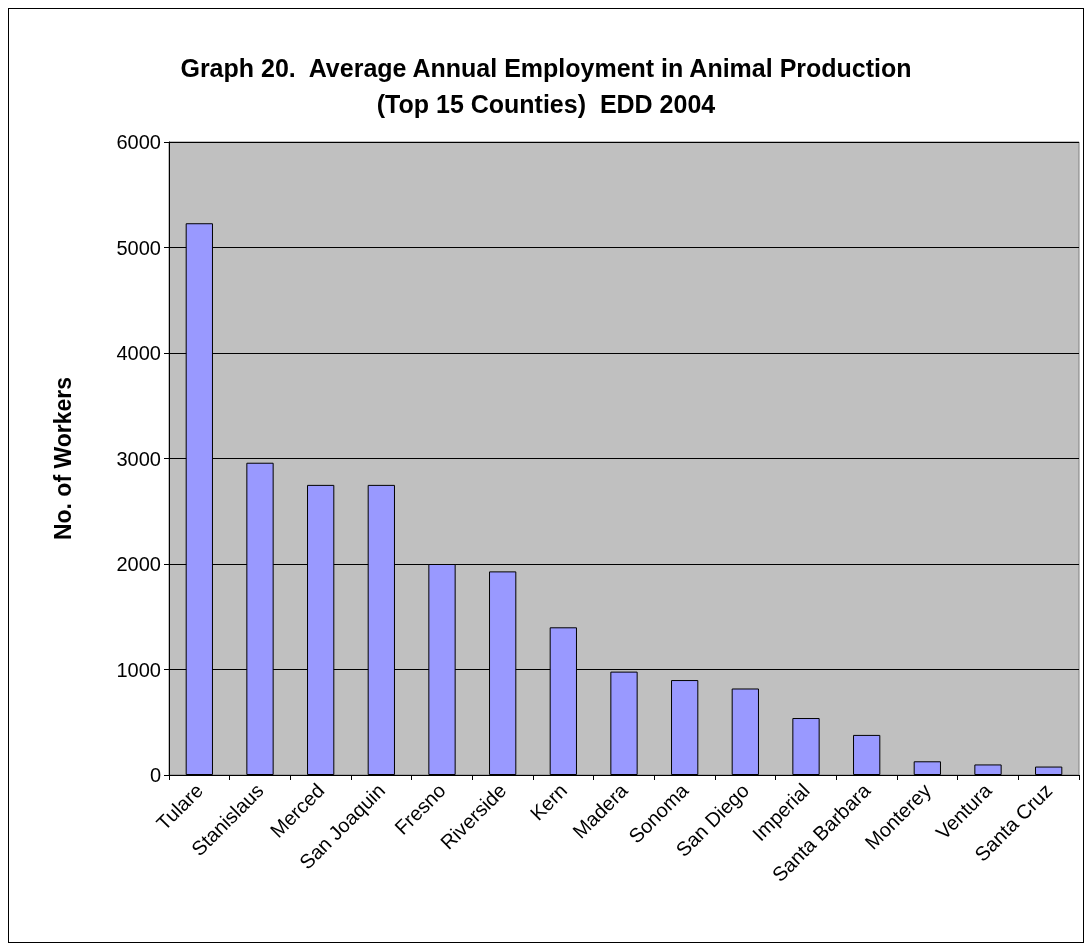  Describe the element at coordinates (62, 458) in the screenshot. I see `y-axis-title: No. of Workers` at that location.